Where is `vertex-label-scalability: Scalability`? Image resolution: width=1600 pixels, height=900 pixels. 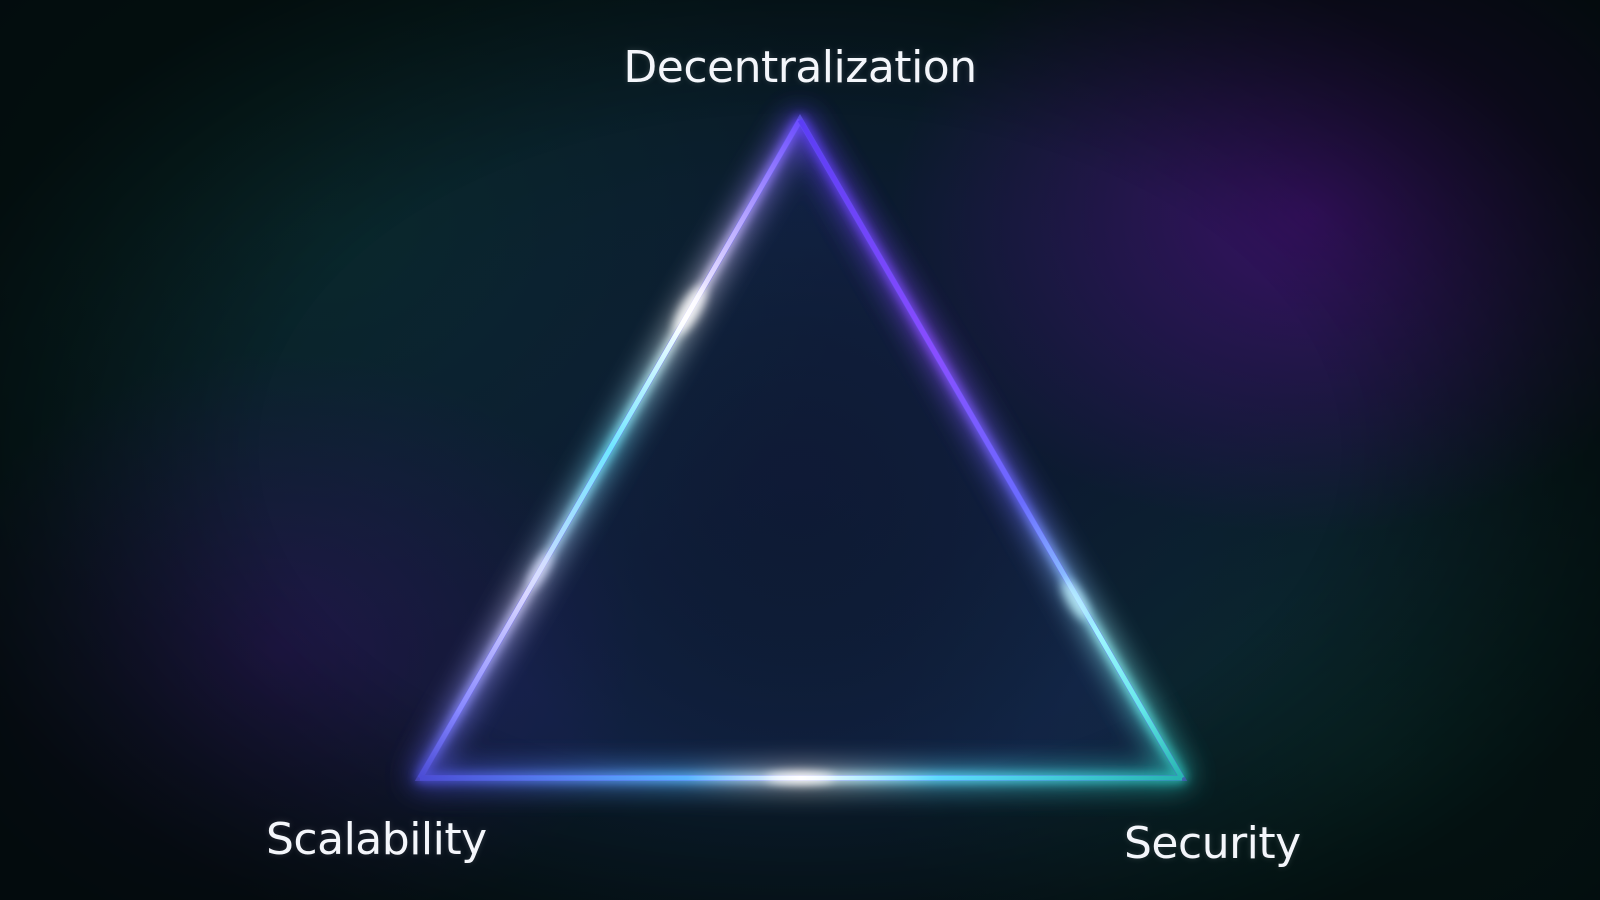 vertex-label-scalability: Scalability is located at coordinates (376, 839).